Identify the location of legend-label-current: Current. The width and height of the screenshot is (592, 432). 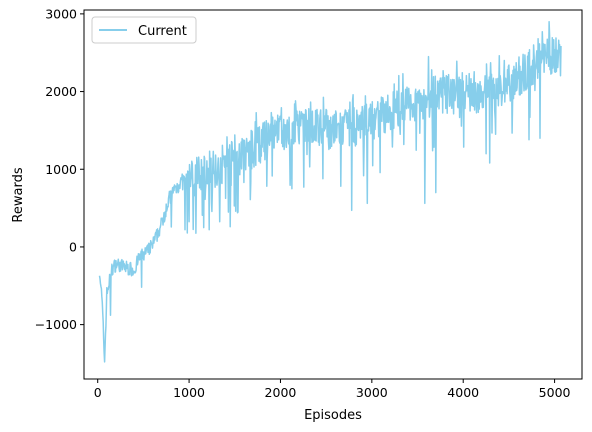
(162, 31).